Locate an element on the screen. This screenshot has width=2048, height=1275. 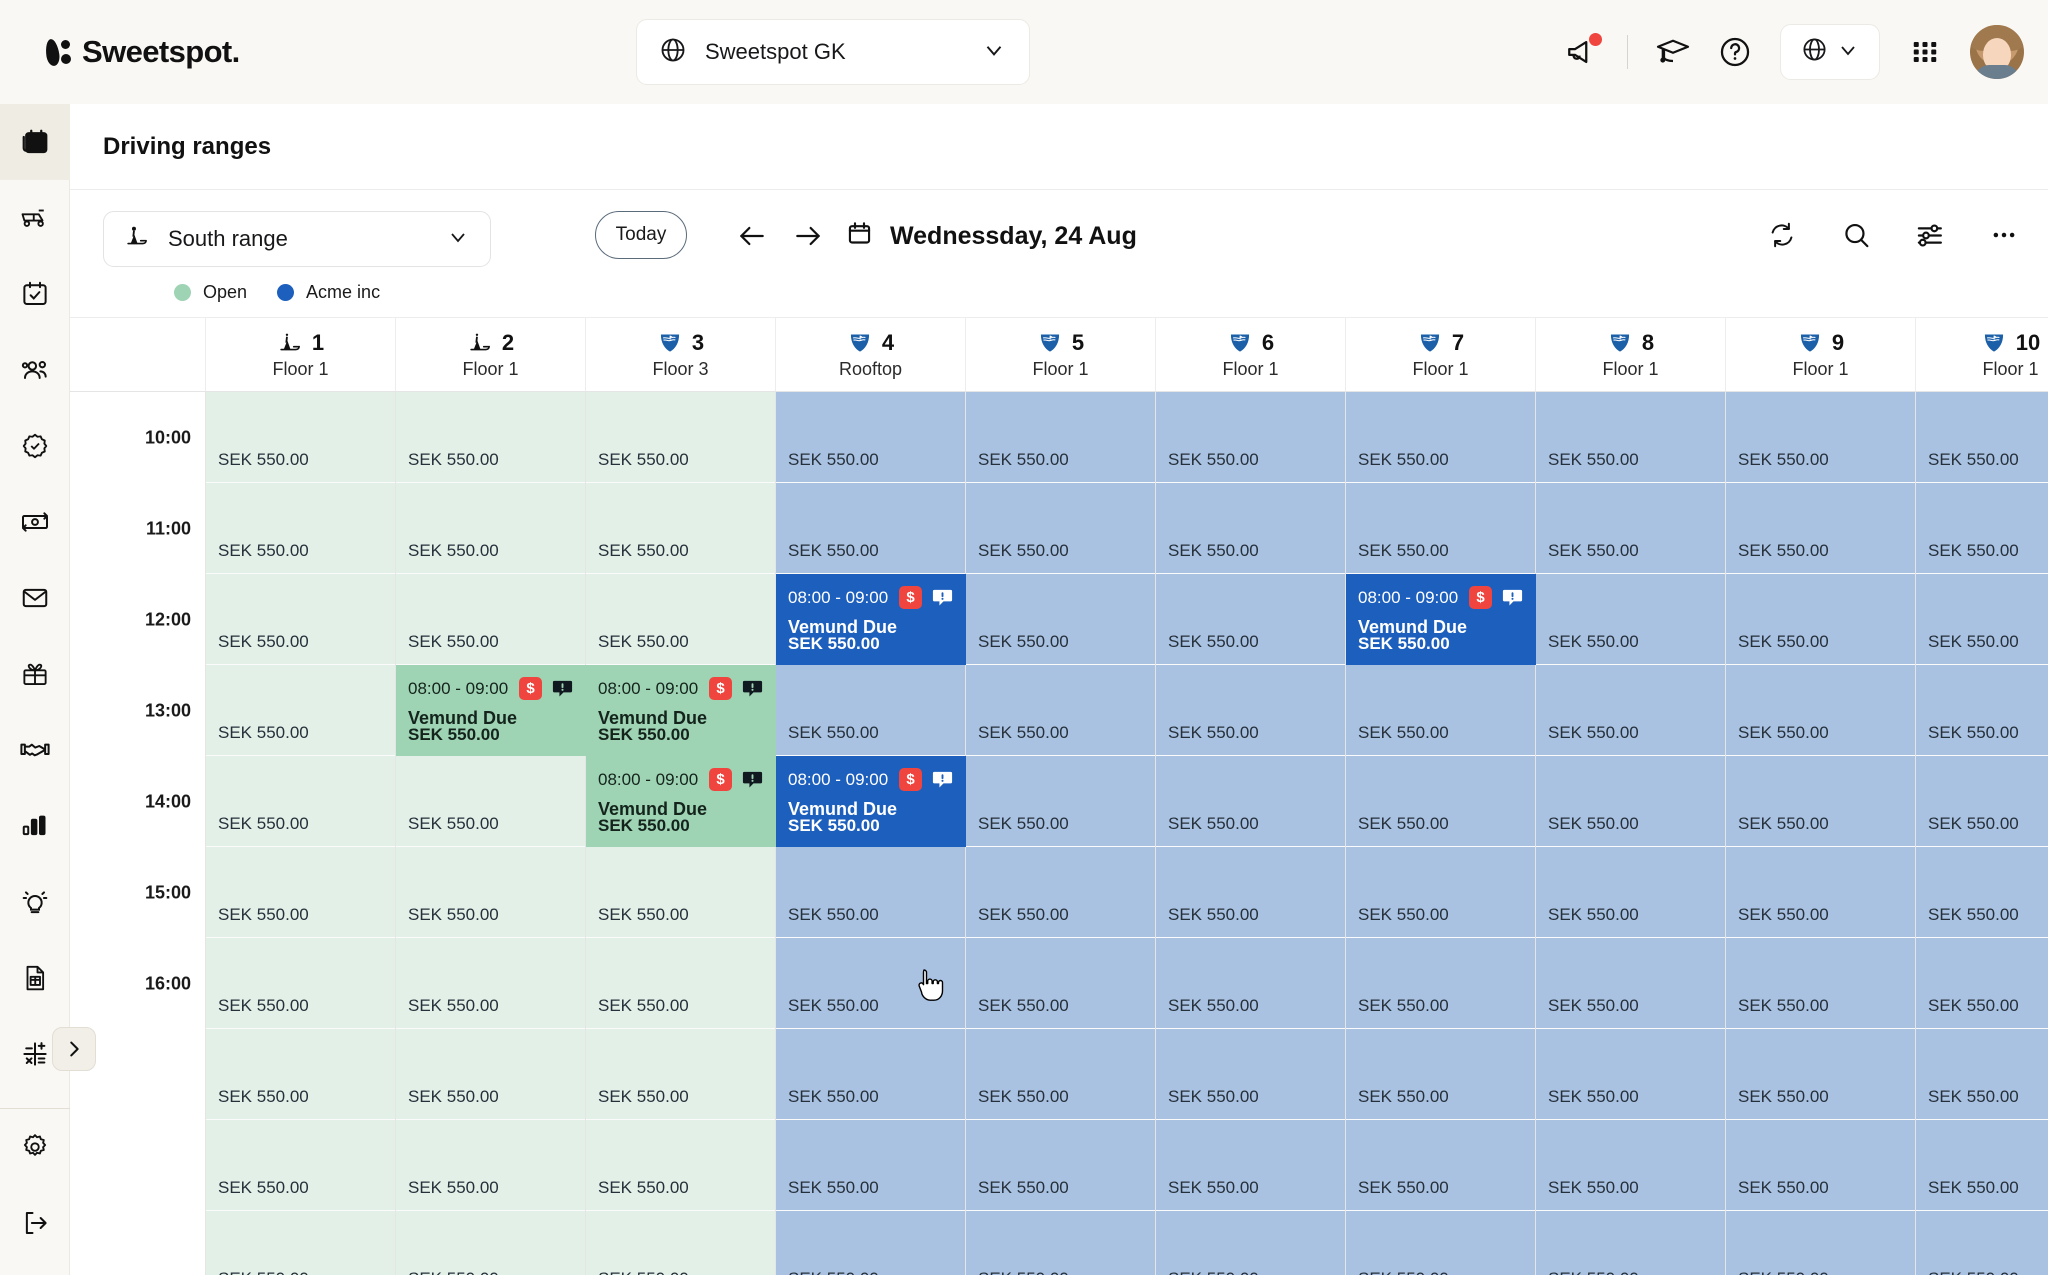
column-header-3: 3 Floor 3 is located at coordinates (680, 354).